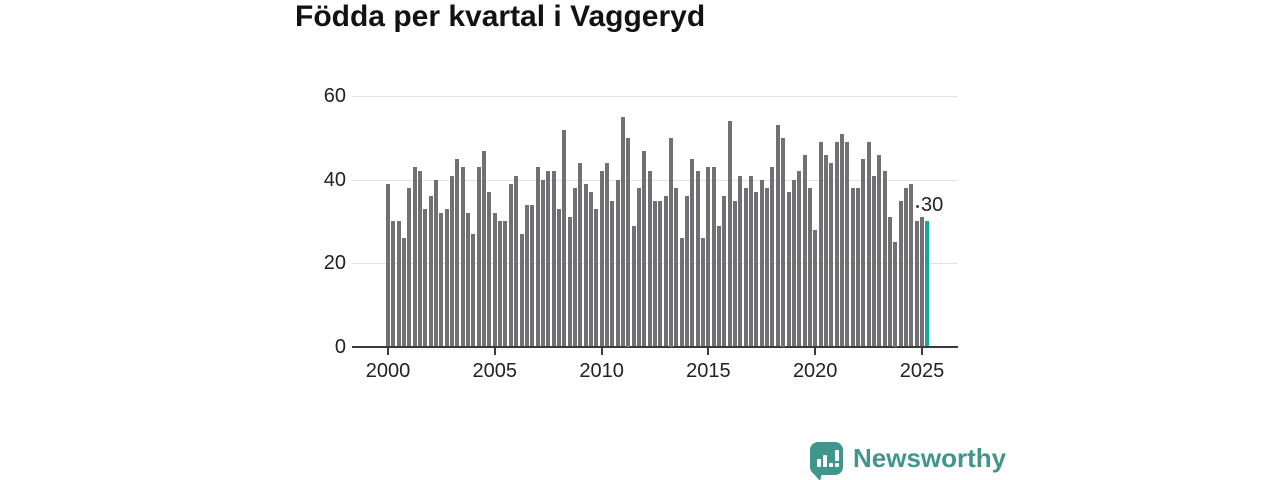 The width and height of the screenshot is (1280, 480). Describe the element at coordinates (930, 457) in the screenshot. I see `newsworthy-logo-text: Newsworthy` at that location.